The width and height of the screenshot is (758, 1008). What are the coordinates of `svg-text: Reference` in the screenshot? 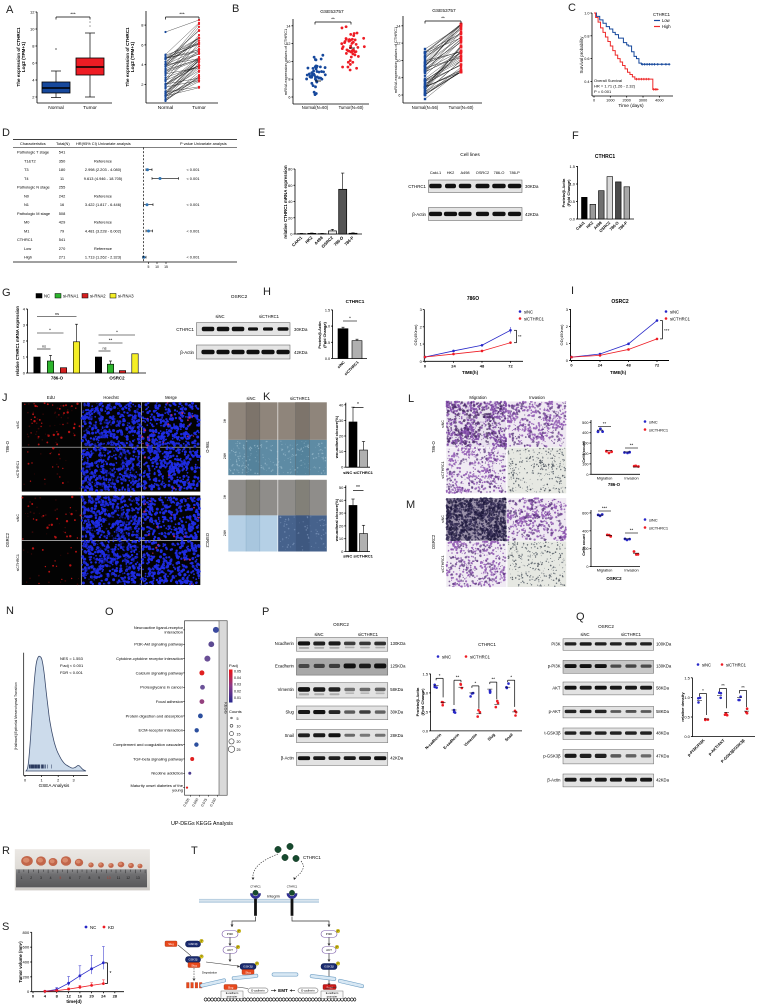 It's located at (103, 222).